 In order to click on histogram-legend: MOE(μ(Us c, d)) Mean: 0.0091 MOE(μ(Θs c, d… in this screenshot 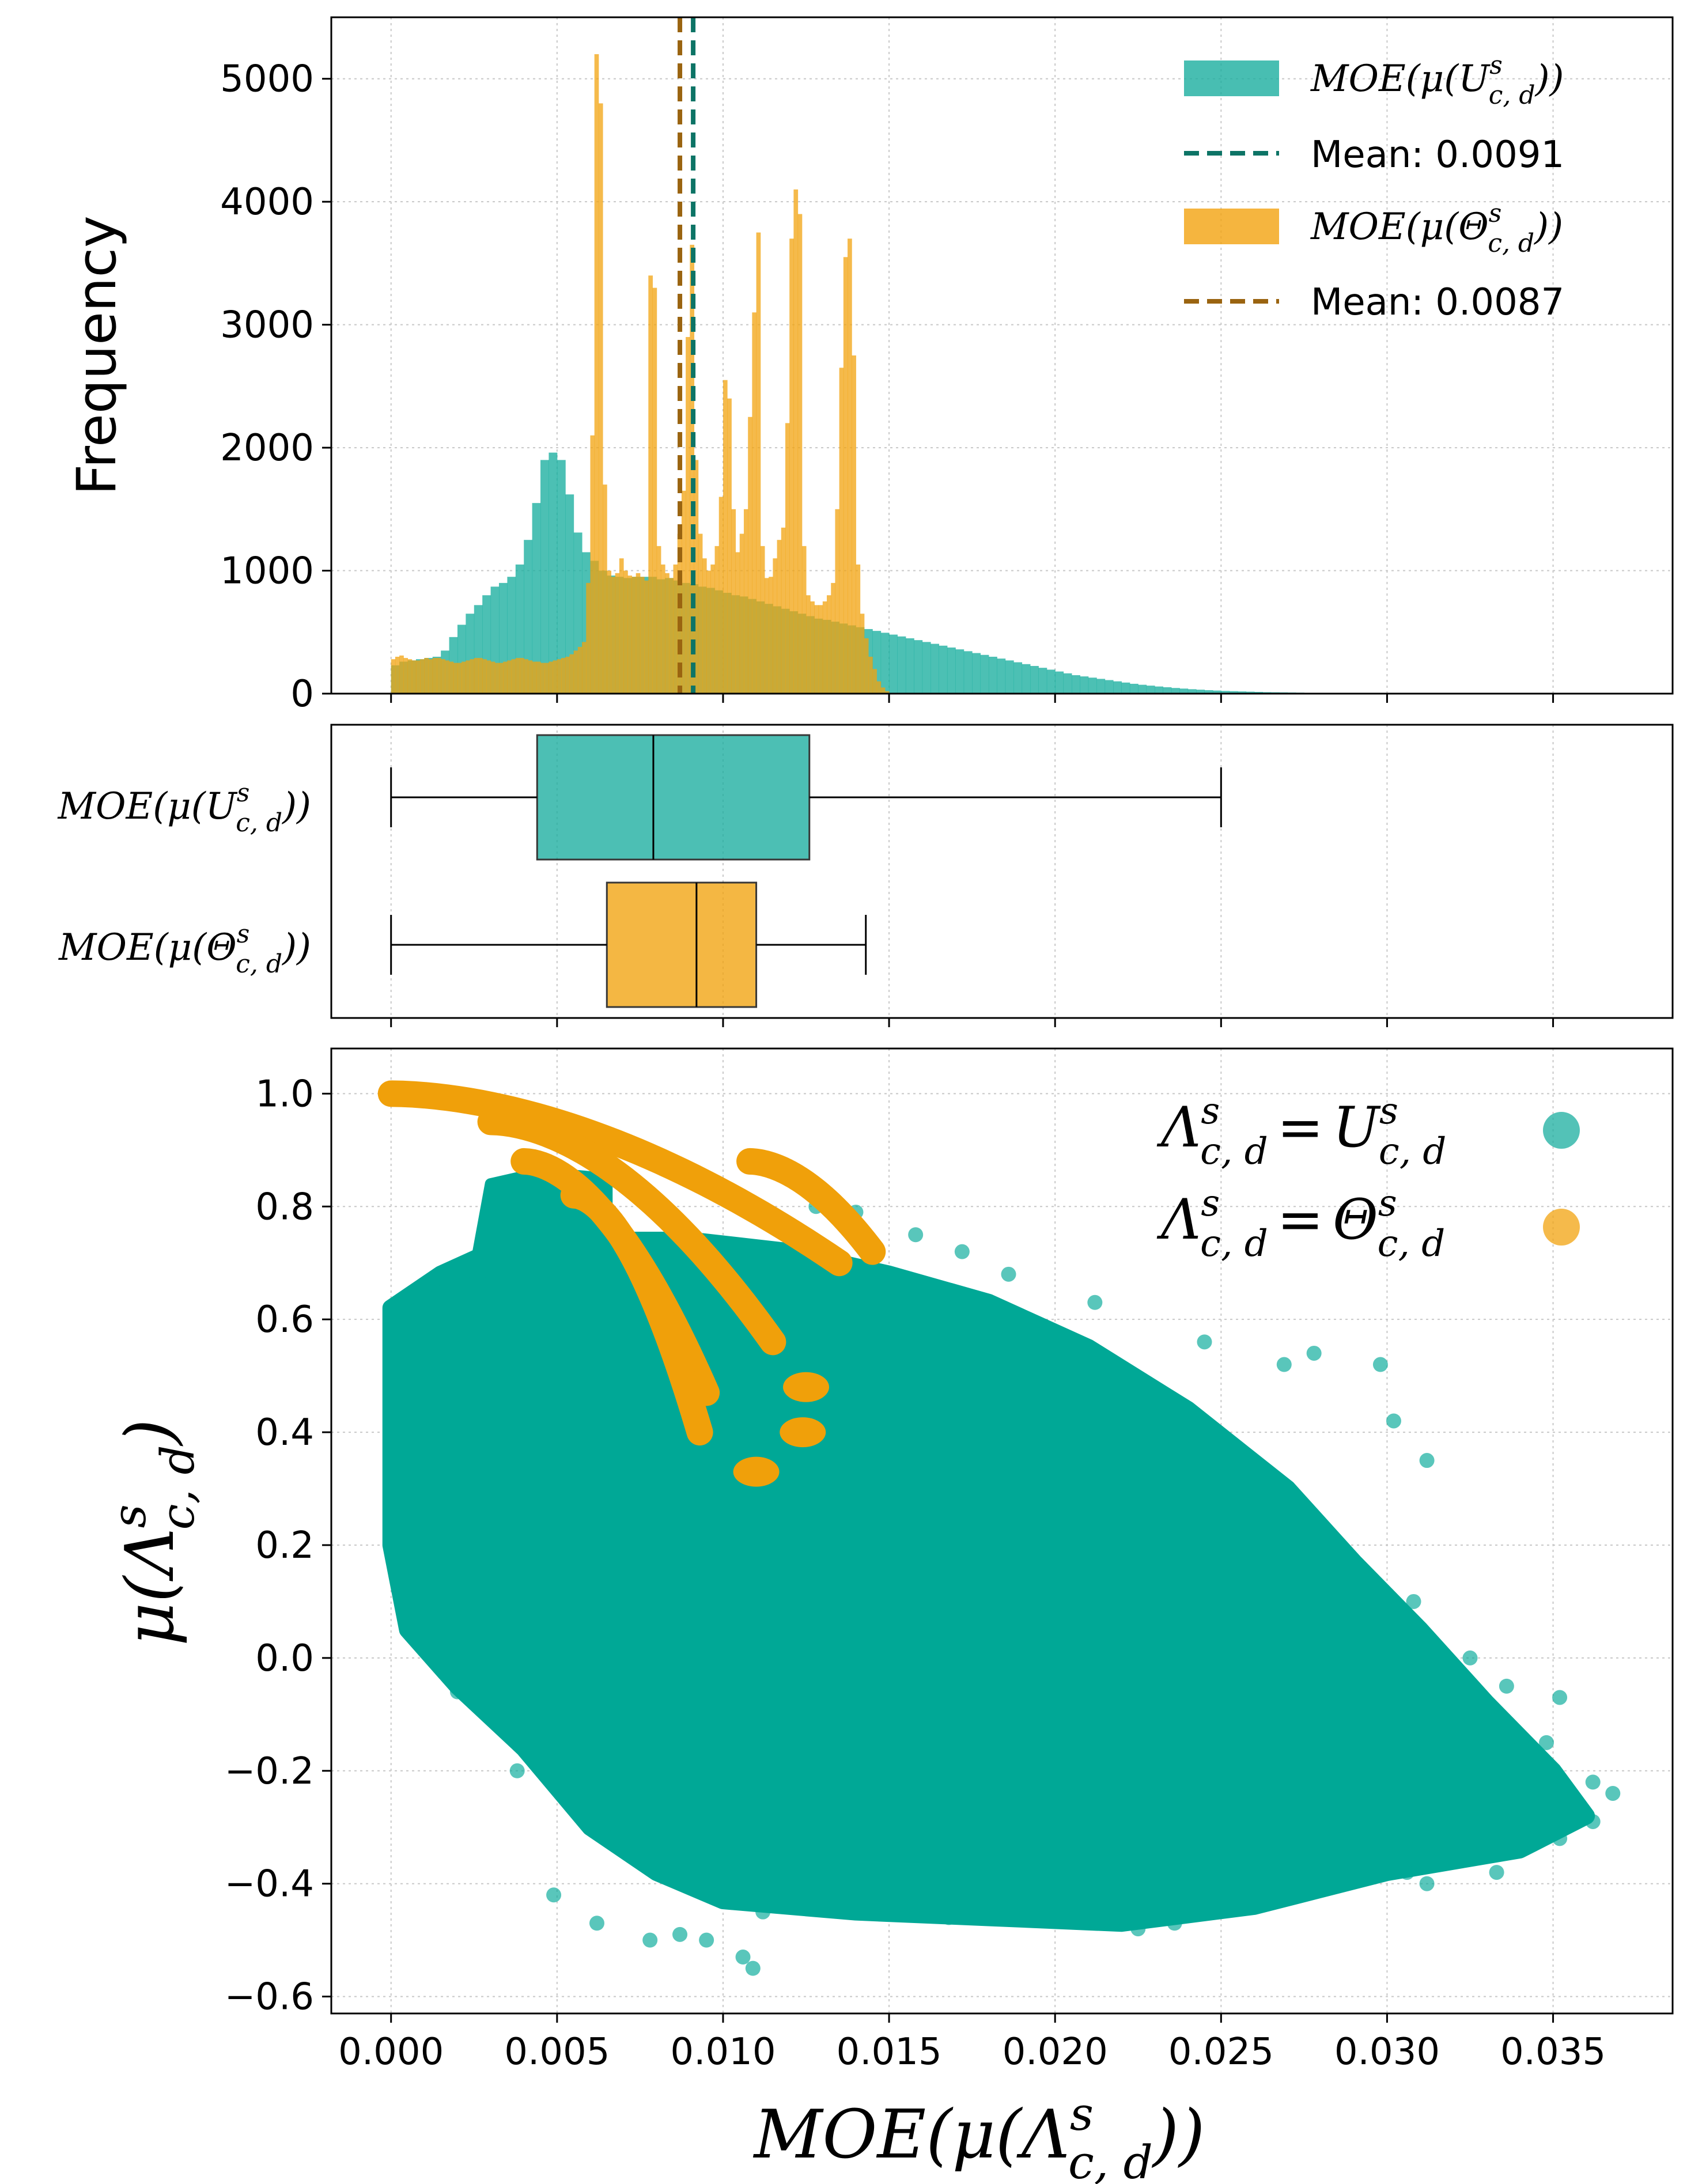, I will do `click(1374, 188)`.